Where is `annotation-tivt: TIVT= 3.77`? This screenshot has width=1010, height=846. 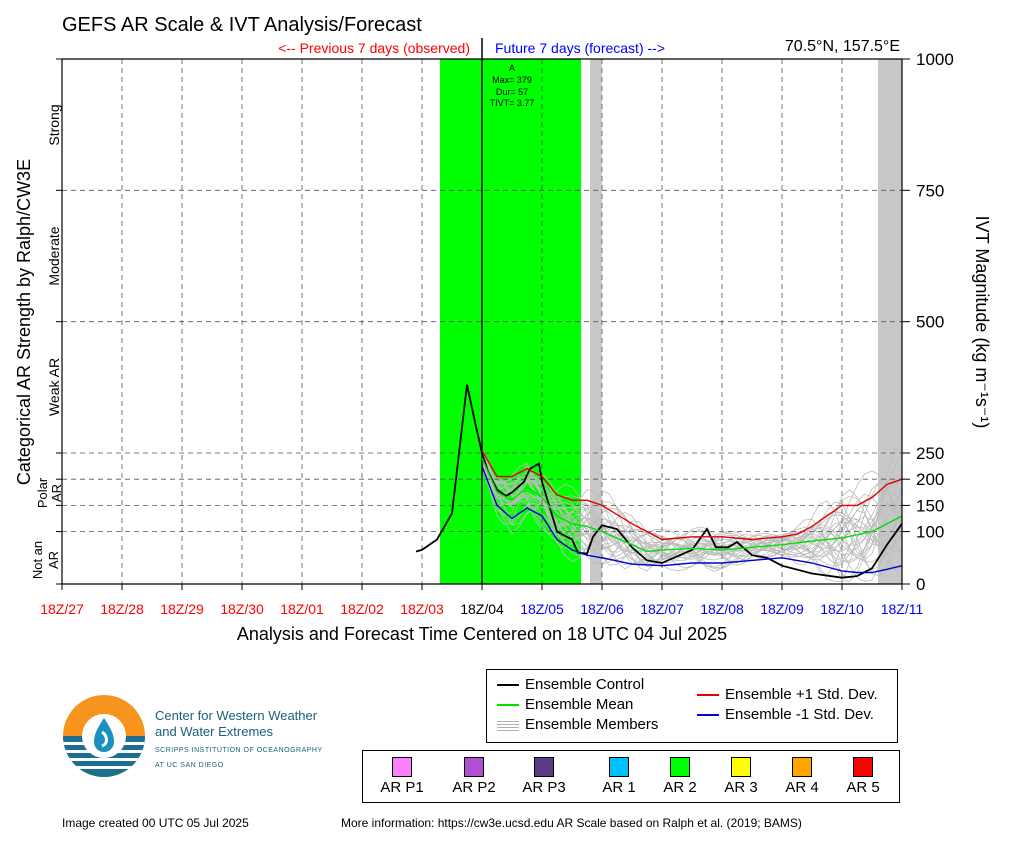 annotation-tivt: TIVT= 3.77 is located at coordinates (512, 103).